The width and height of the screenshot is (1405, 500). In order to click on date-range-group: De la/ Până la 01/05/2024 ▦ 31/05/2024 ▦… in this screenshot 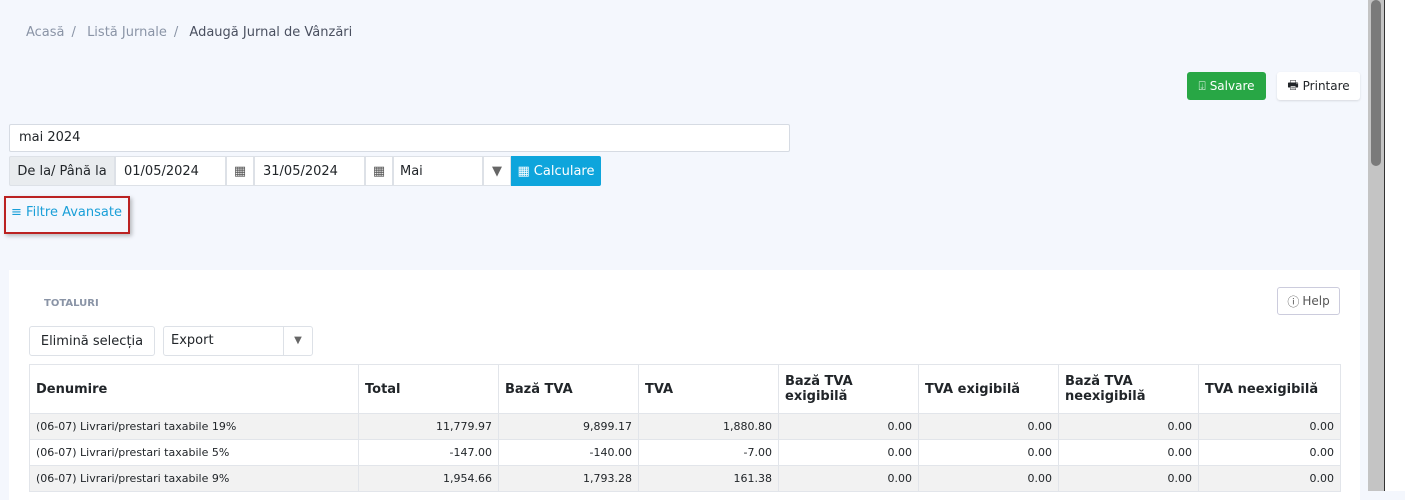, I will do `click(305, 171)`.